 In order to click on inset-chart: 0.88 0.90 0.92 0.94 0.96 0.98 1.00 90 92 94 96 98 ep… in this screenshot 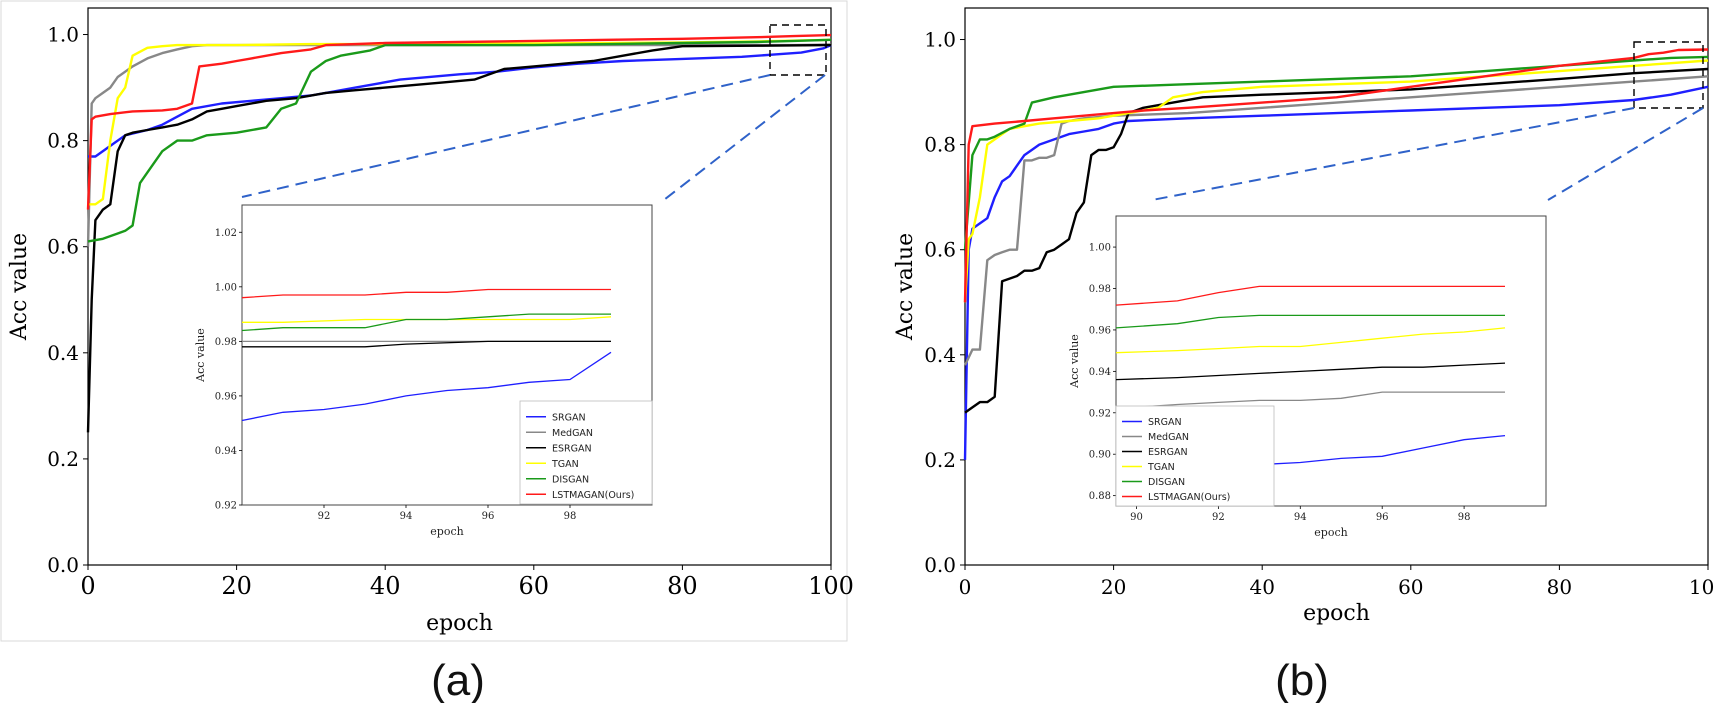, I will do `click(1307, 377)`.